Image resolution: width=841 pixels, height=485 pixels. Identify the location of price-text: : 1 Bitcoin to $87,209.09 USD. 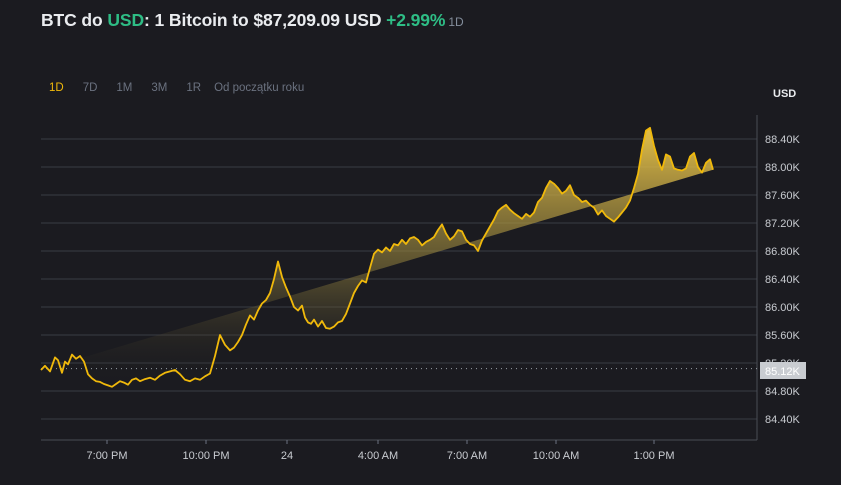
(265, 20).